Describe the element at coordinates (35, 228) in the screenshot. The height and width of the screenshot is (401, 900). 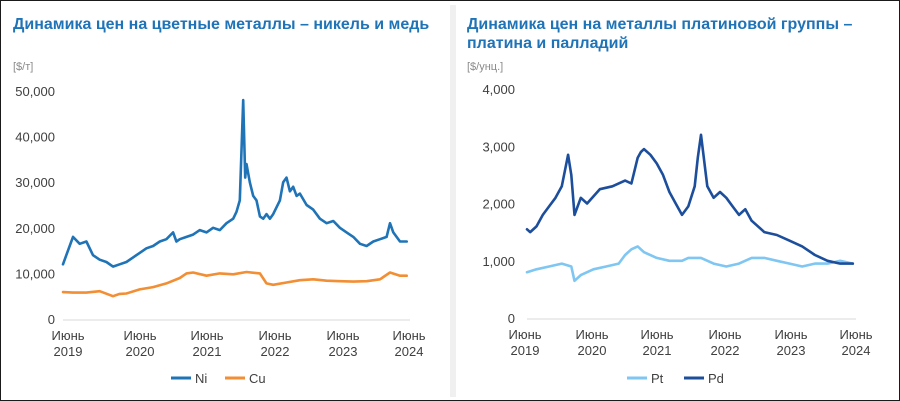
I see `y-tick-label: 20,000` at that location.